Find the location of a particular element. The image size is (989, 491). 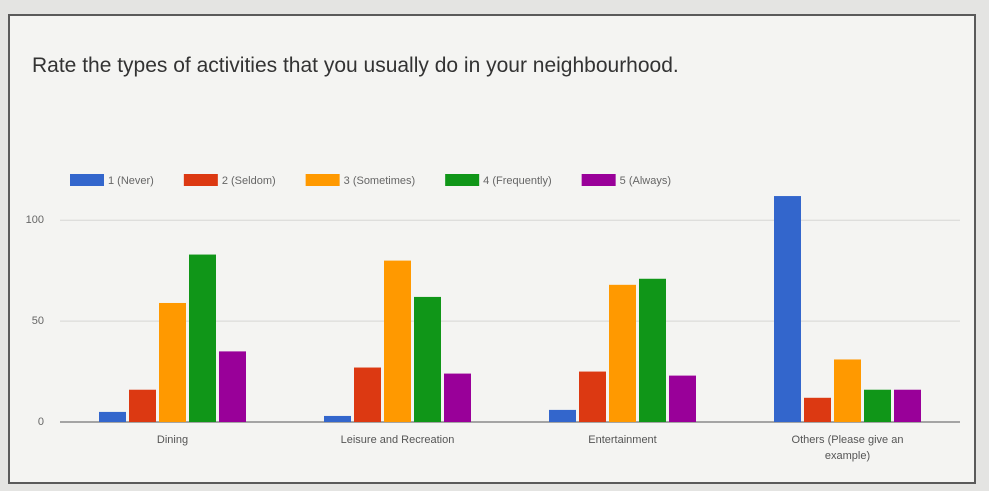

legend-label: 2 (Seldom) is located at coordinates (249, 181).